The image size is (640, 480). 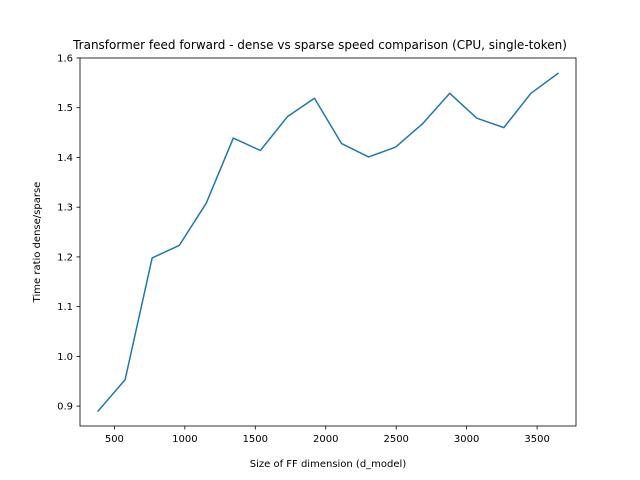 I want to click on x-tick-label: 1000, so click(x=184, y=439).